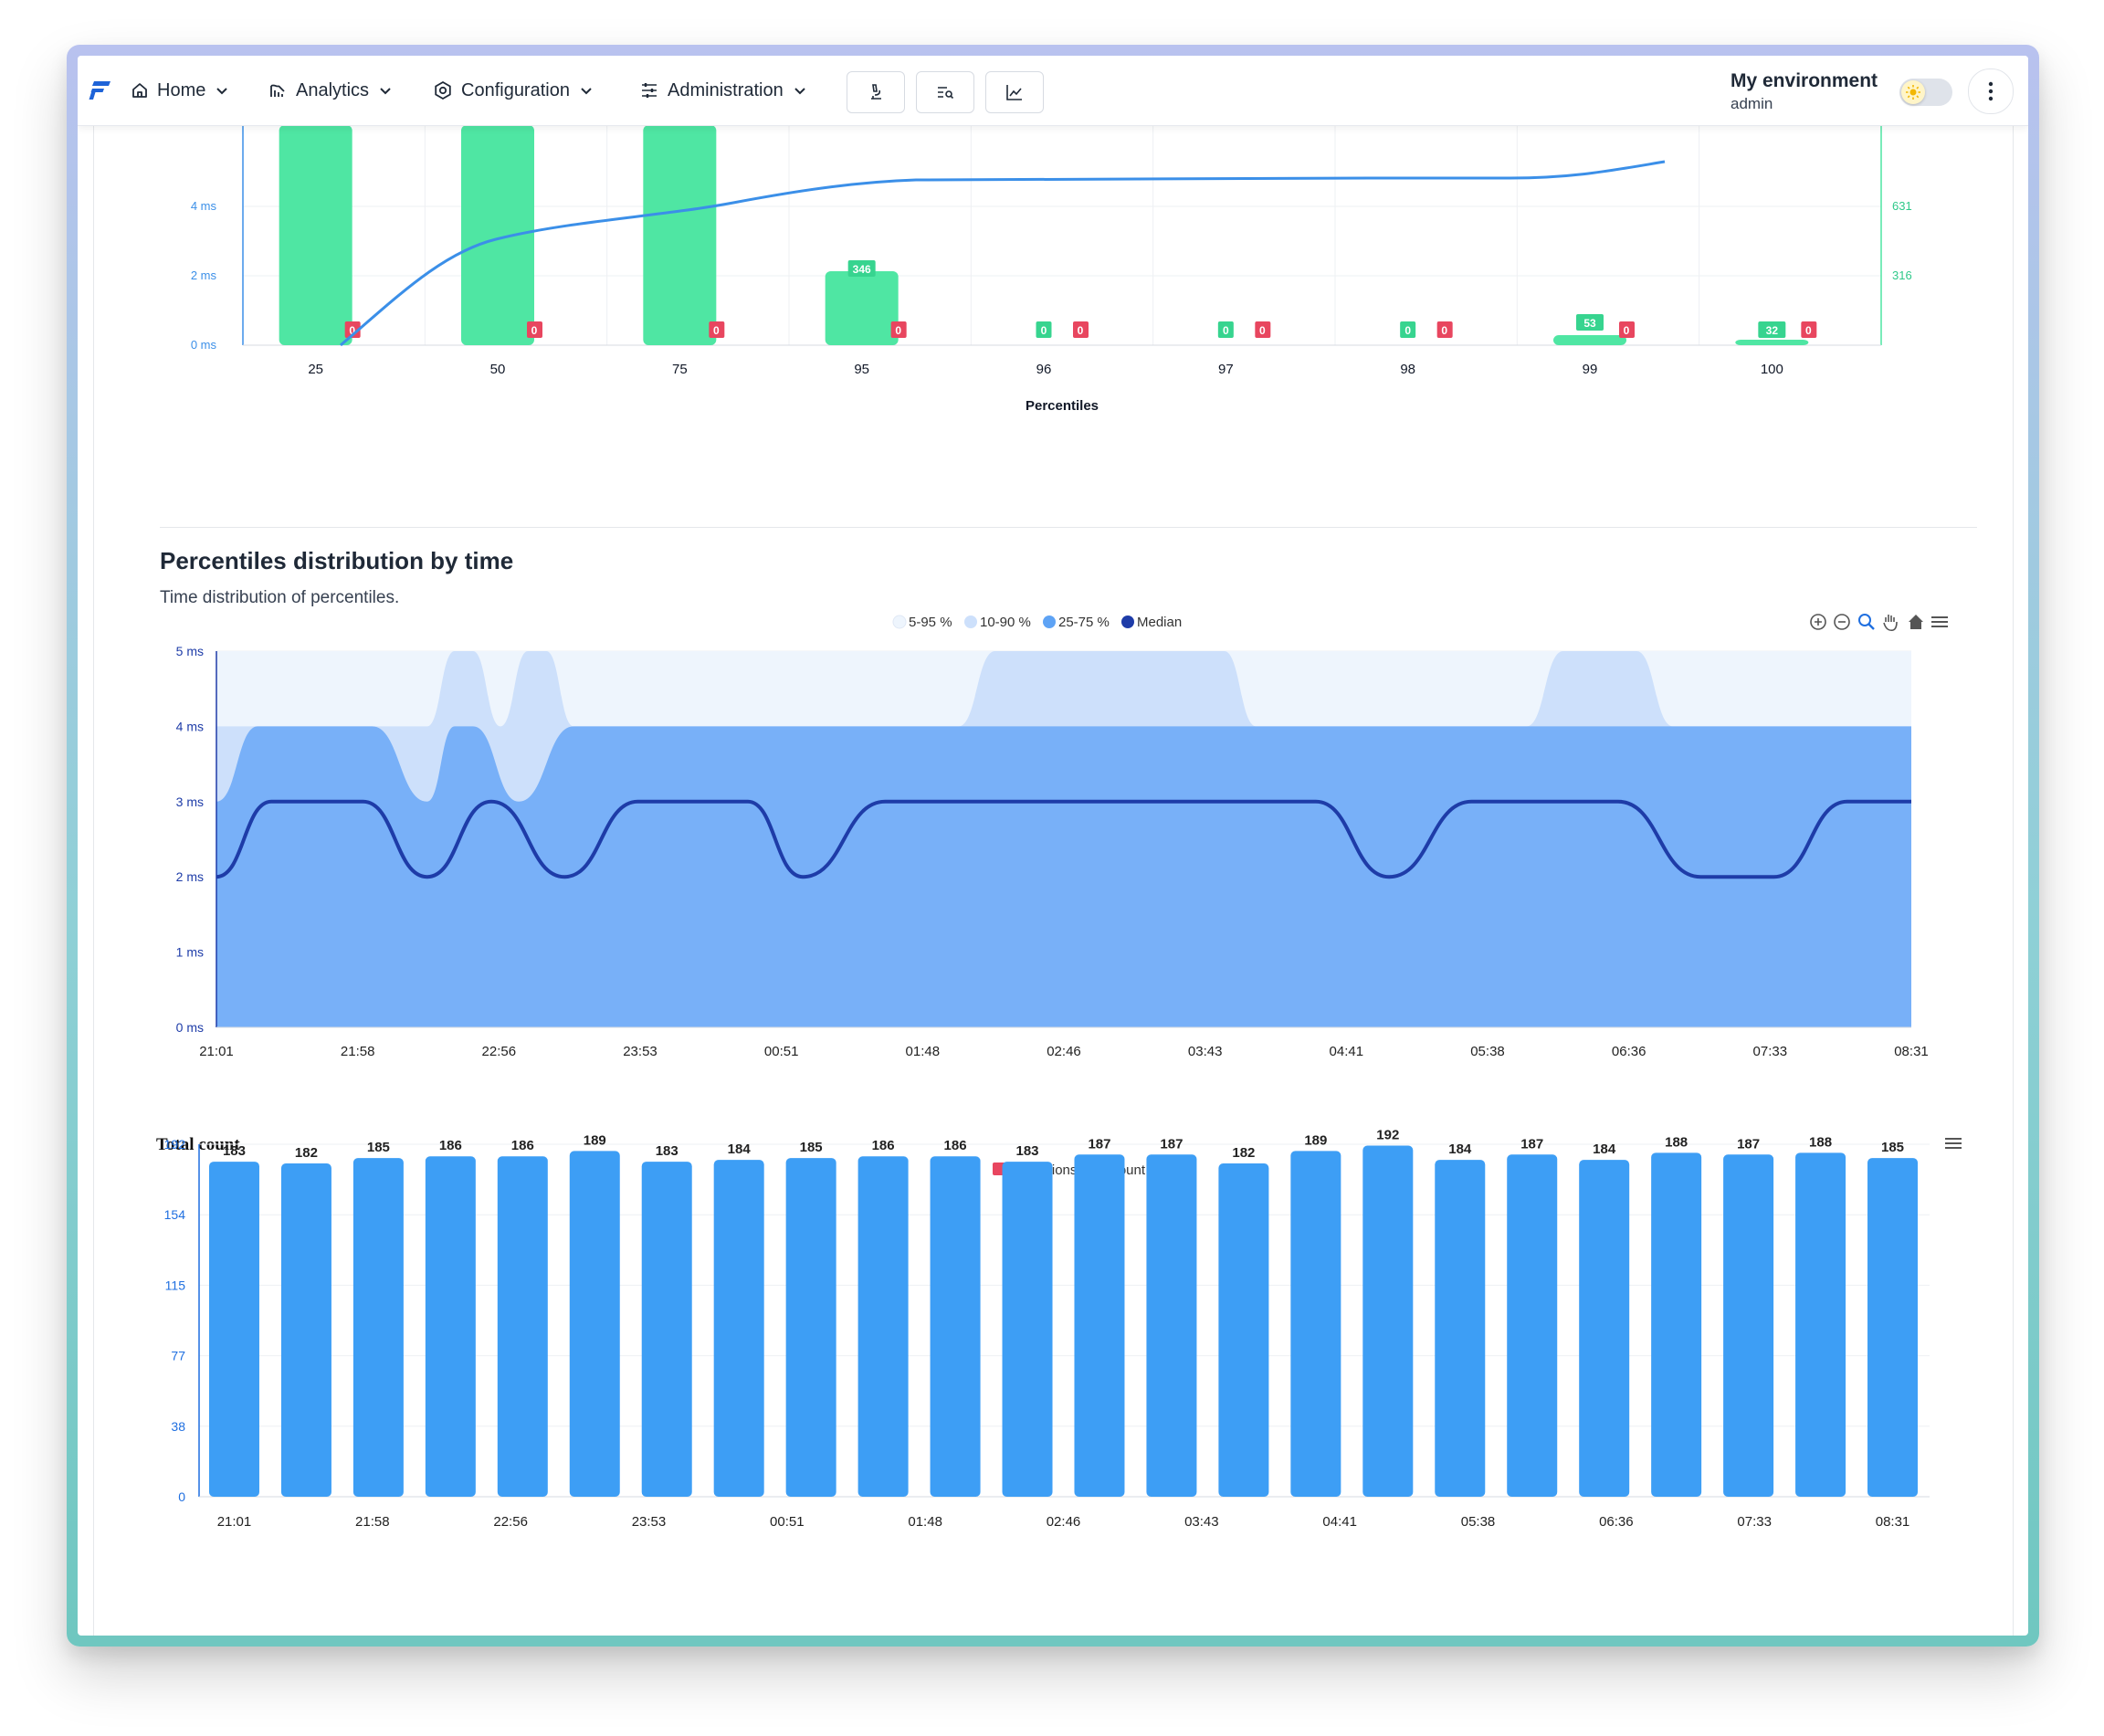  Describe the element at coordinates (1916, 622) in the screenshot. I see `reset-home-icon` at that location.